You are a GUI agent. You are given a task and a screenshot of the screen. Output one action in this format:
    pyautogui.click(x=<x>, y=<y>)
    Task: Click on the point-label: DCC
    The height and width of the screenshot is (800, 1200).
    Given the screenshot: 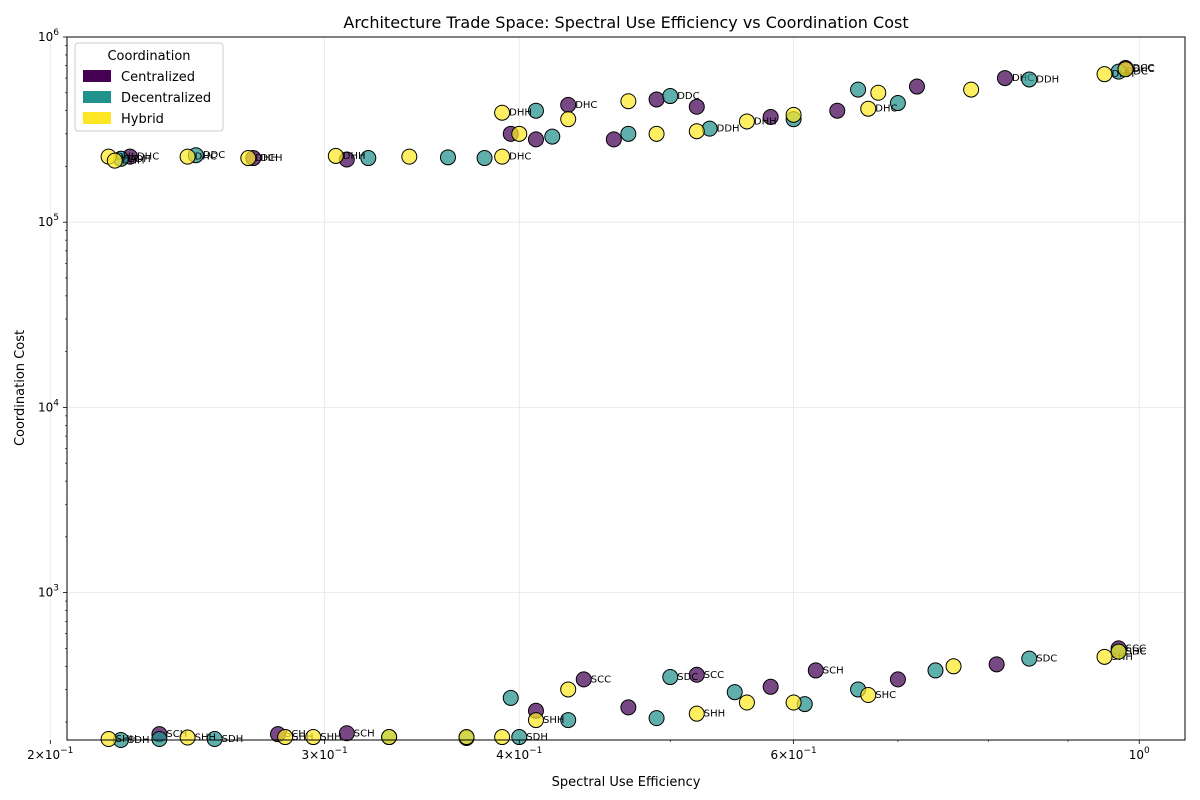 What is the action you would take?
    pyautogui.click(x=1144, y=68)
    